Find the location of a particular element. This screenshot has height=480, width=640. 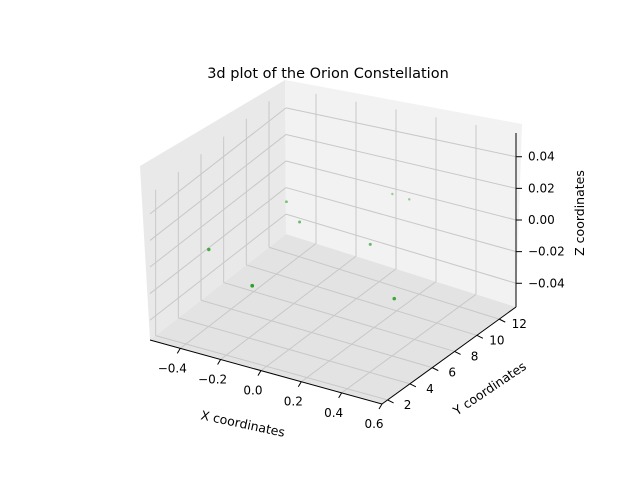

z-axis-label: Z coordinates is located at coordinates (579, 213).